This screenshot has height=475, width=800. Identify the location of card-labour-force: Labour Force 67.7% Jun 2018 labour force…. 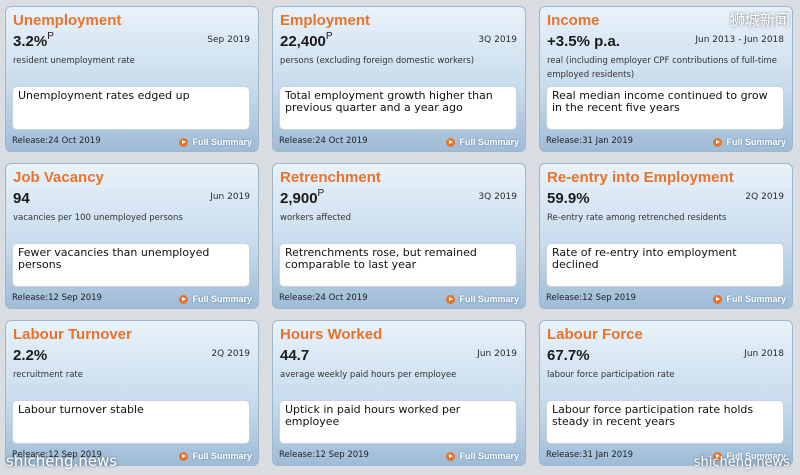
(666, 393).